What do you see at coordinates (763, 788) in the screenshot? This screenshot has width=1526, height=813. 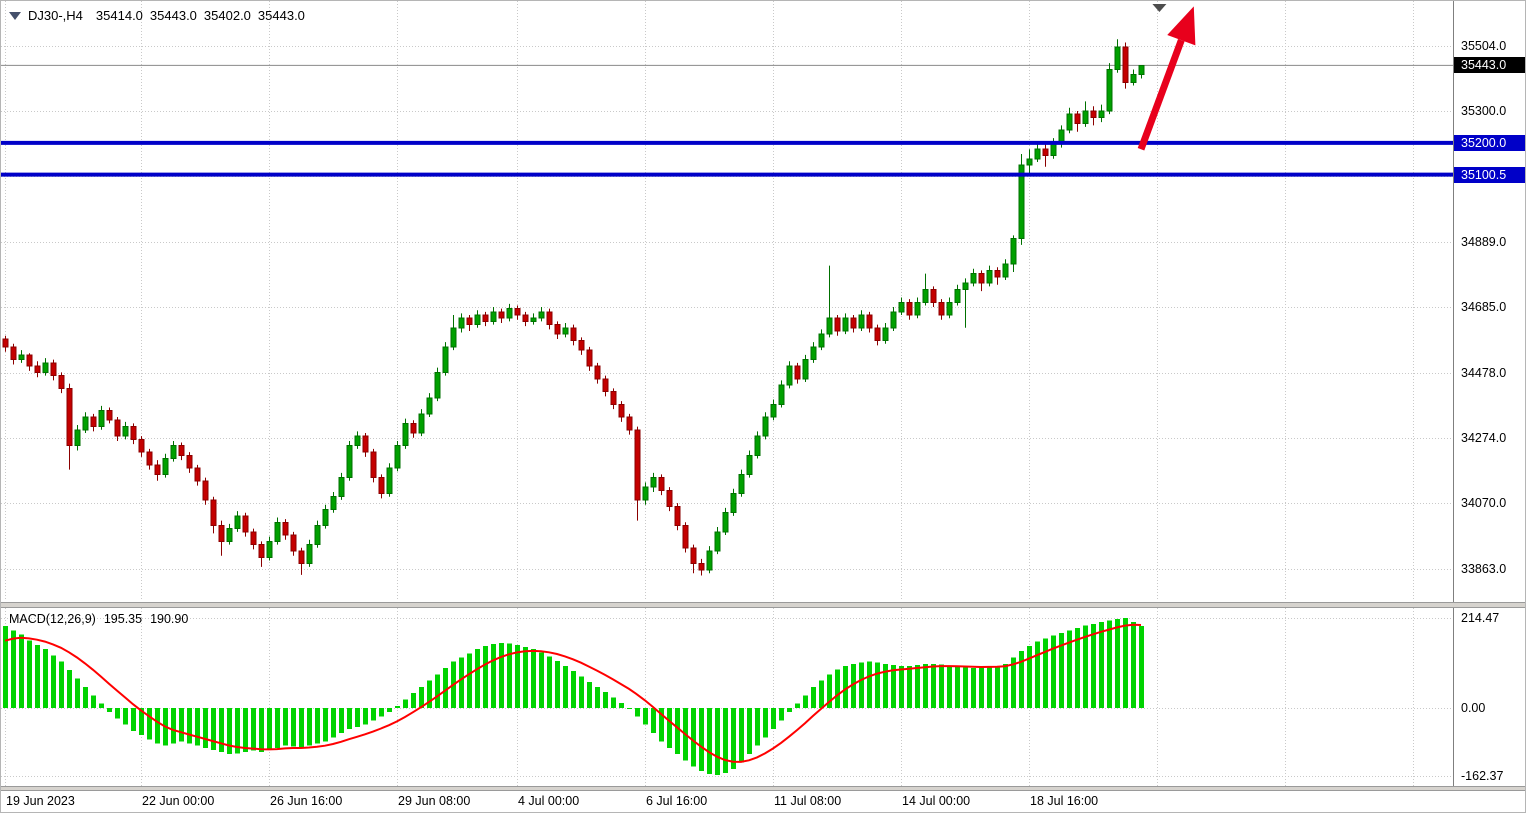 I see `time-axis-splitter` at bounding box center [763, 788].